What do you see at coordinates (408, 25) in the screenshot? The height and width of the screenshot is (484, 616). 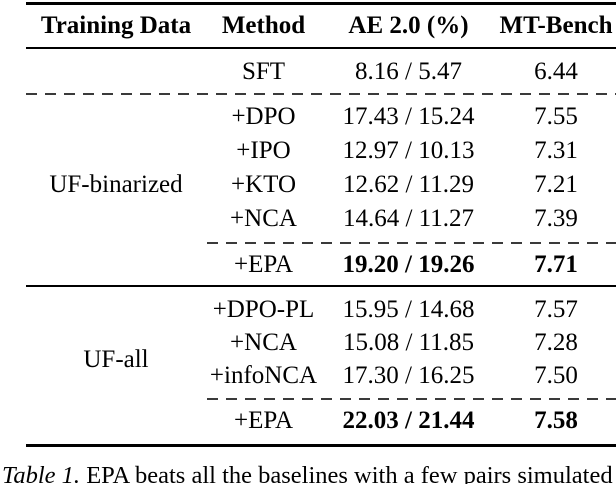 I see `column-header-ae: AE 2.0 (%)` at bounding box center [408, 25].